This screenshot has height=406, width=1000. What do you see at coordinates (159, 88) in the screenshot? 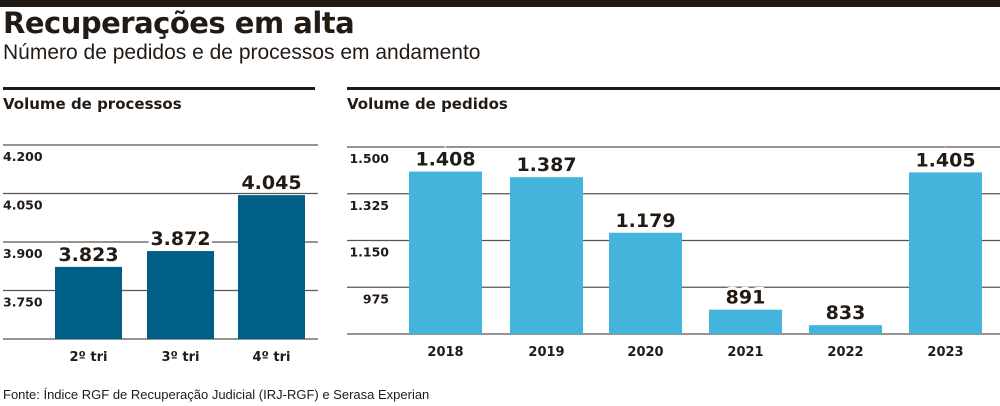
I see `processos-section-rule` at bounding box center [159, 88].